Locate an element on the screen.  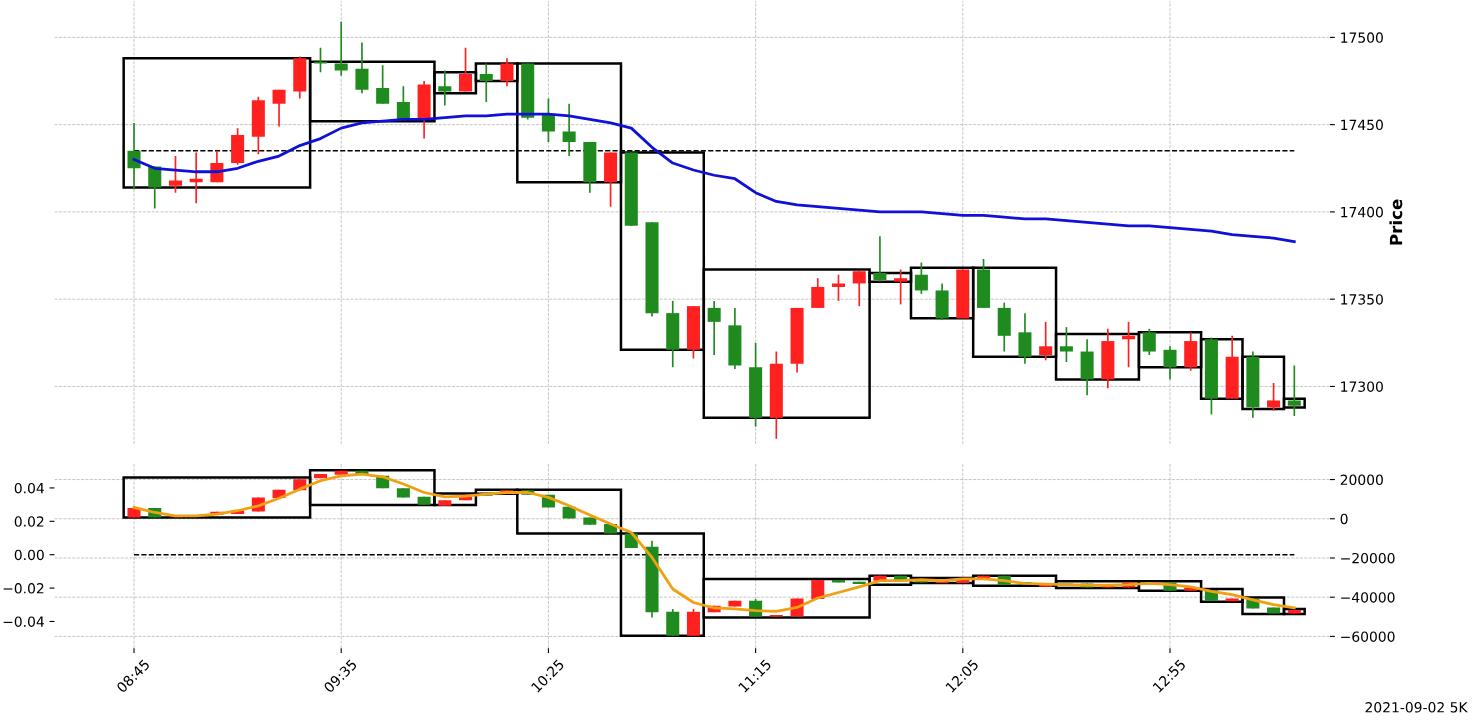
y-tick-label: 17500 is located at coordinates (1362, 37).